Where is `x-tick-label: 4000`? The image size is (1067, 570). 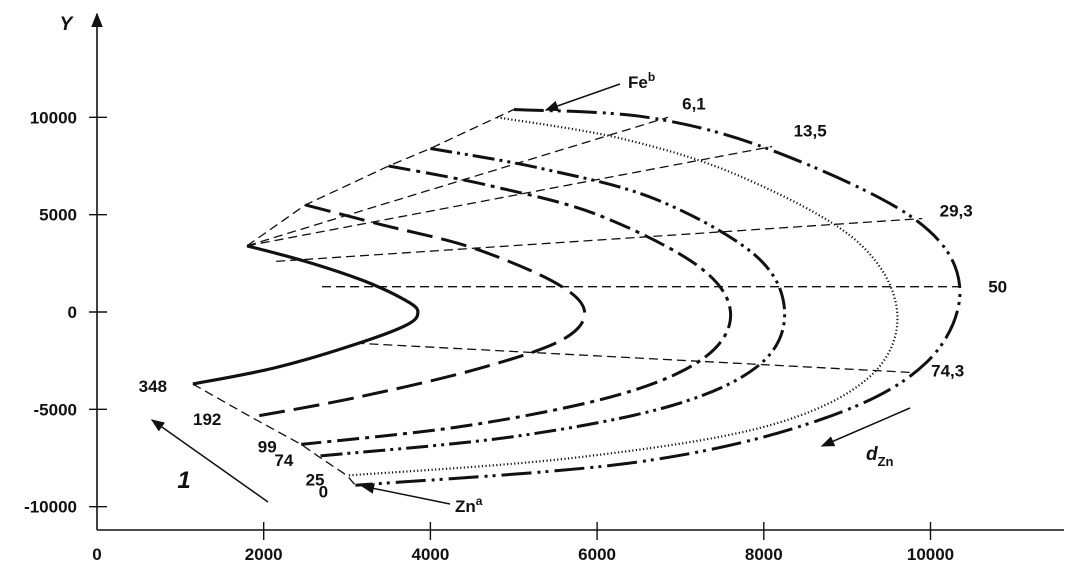 x-tick-label: 4000 is located at coordinates (430, 554).